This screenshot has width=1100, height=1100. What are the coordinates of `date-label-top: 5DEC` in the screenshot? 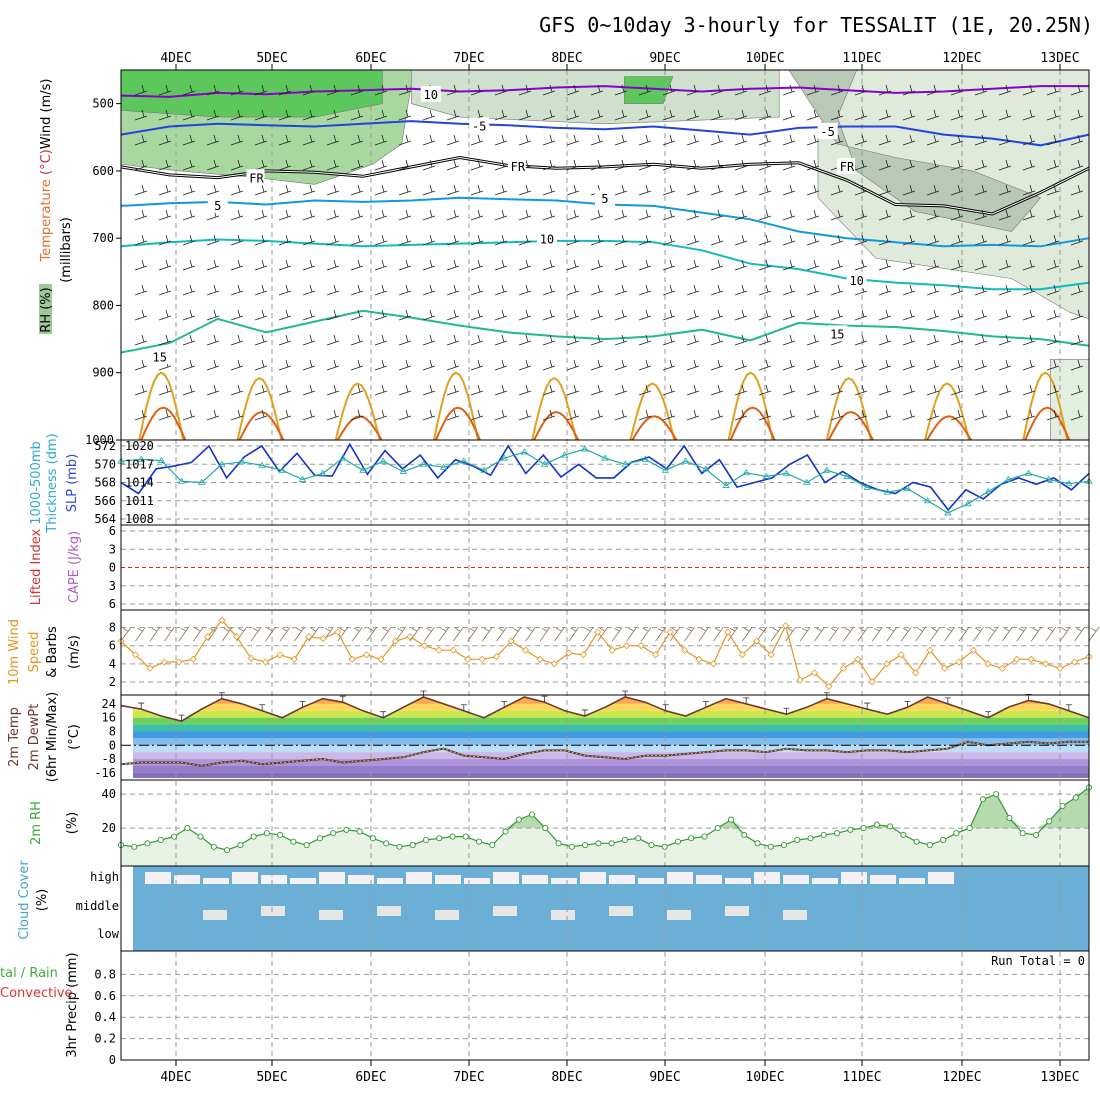 It's located at (271, 58).